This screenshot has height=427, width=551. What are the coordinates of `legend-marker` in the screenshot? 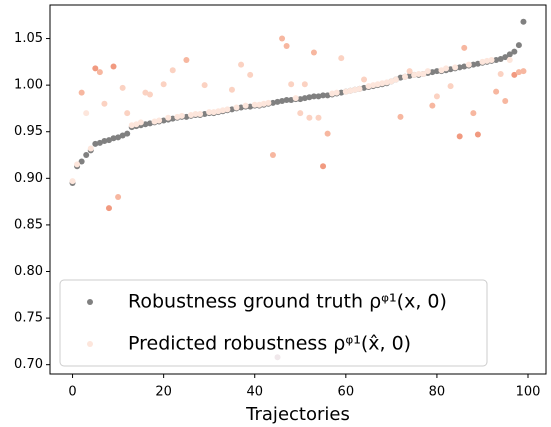 It's located at (90, 302).